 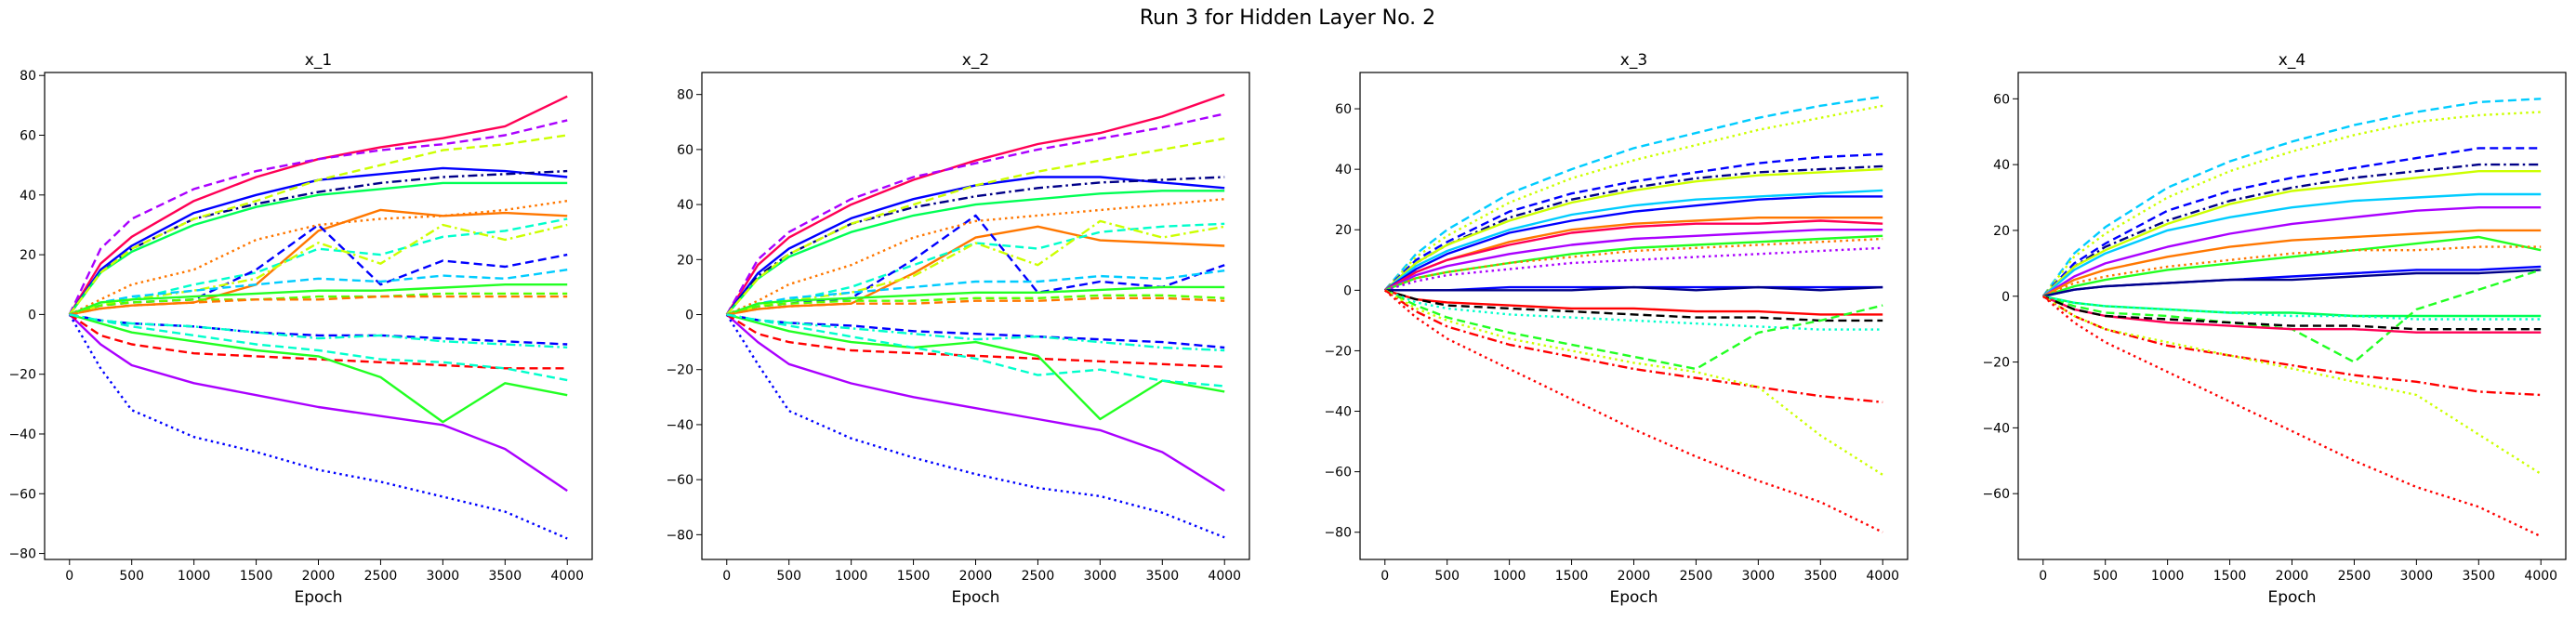 What do you see at coordinates (975, 60) in the screenshot?
I see `subplot-title: x_2` at bounding box center [975, 60].